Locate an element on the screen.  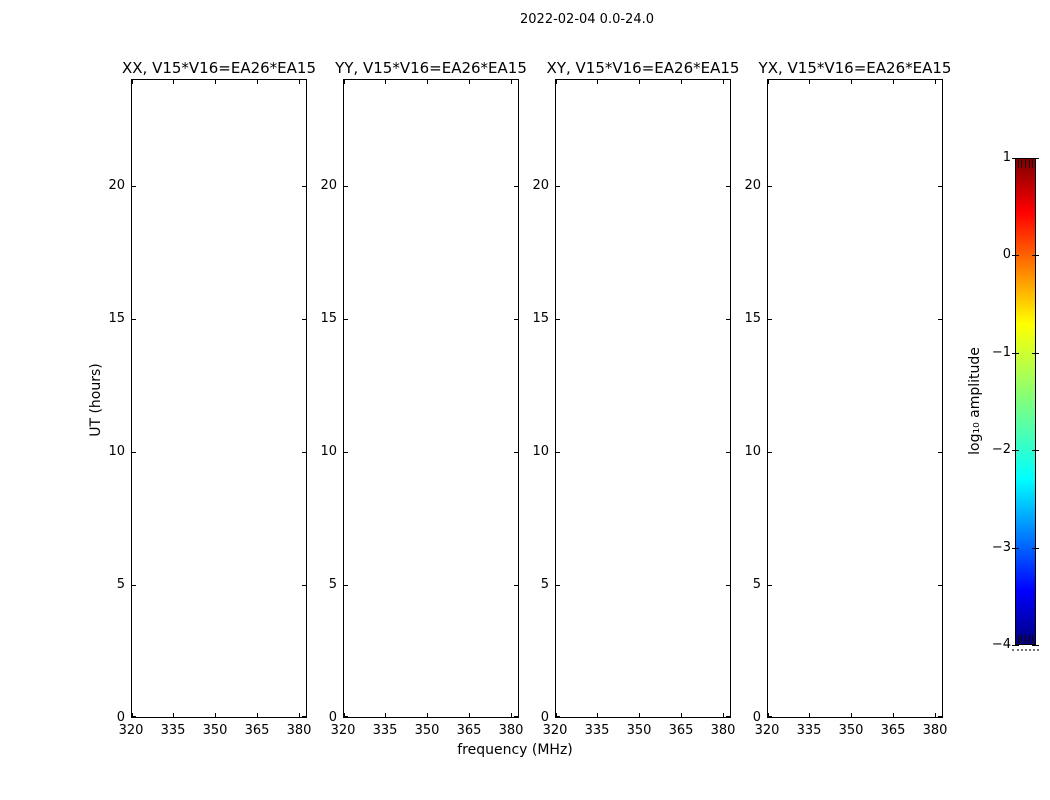
colorbar-tick-label: −1 is located at coordinates (1001, 352).